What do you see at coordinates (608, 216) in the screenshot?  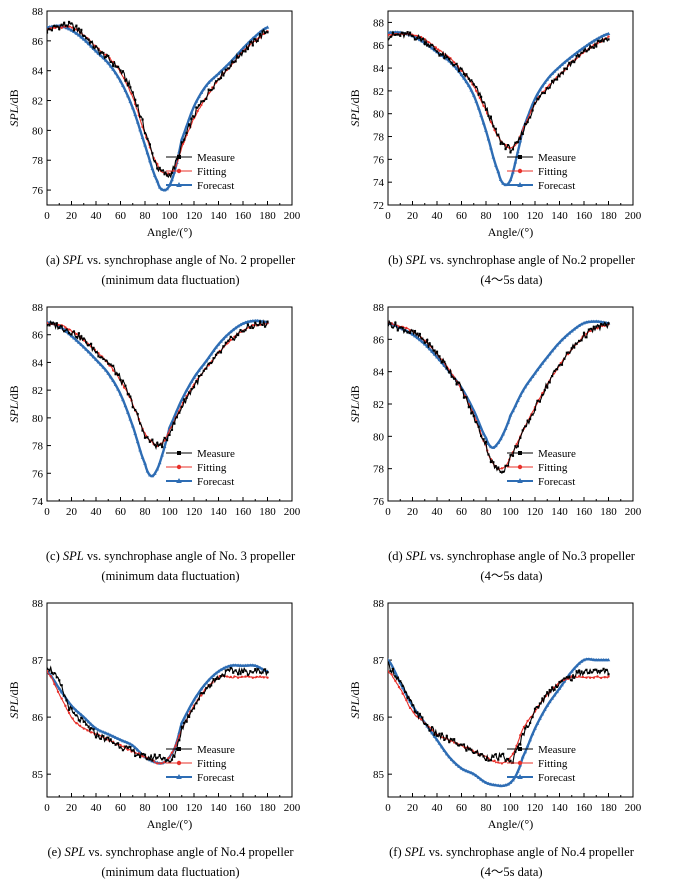 I see `x-tick-label: 180` at bounding box center [608, 216].